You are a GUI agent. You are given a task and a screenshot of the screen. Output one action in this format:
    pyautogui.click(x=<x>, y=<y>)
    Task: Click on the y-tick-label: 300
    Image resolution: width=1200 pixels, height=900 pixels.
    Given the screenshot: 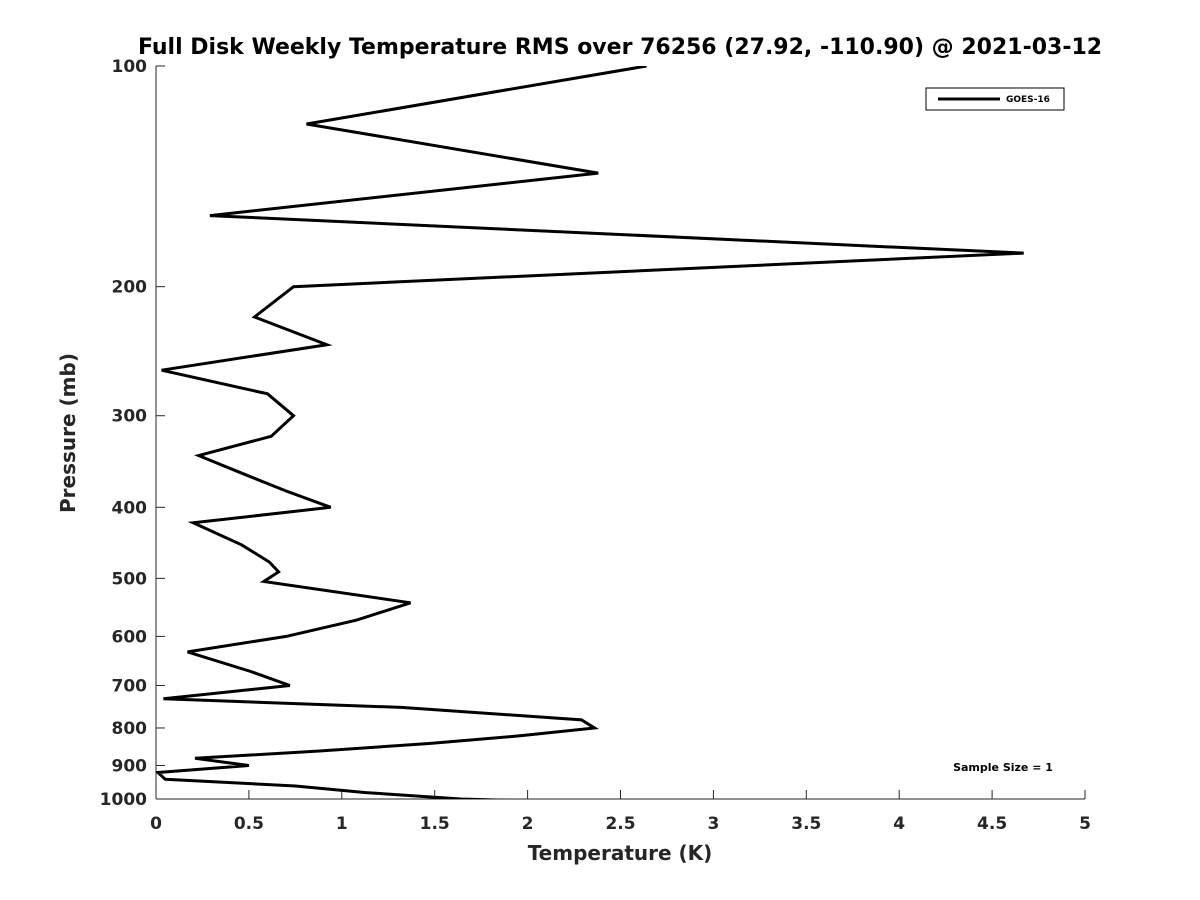 What is the action you would take?
    pyautogui.click(x=130, y=417)
    